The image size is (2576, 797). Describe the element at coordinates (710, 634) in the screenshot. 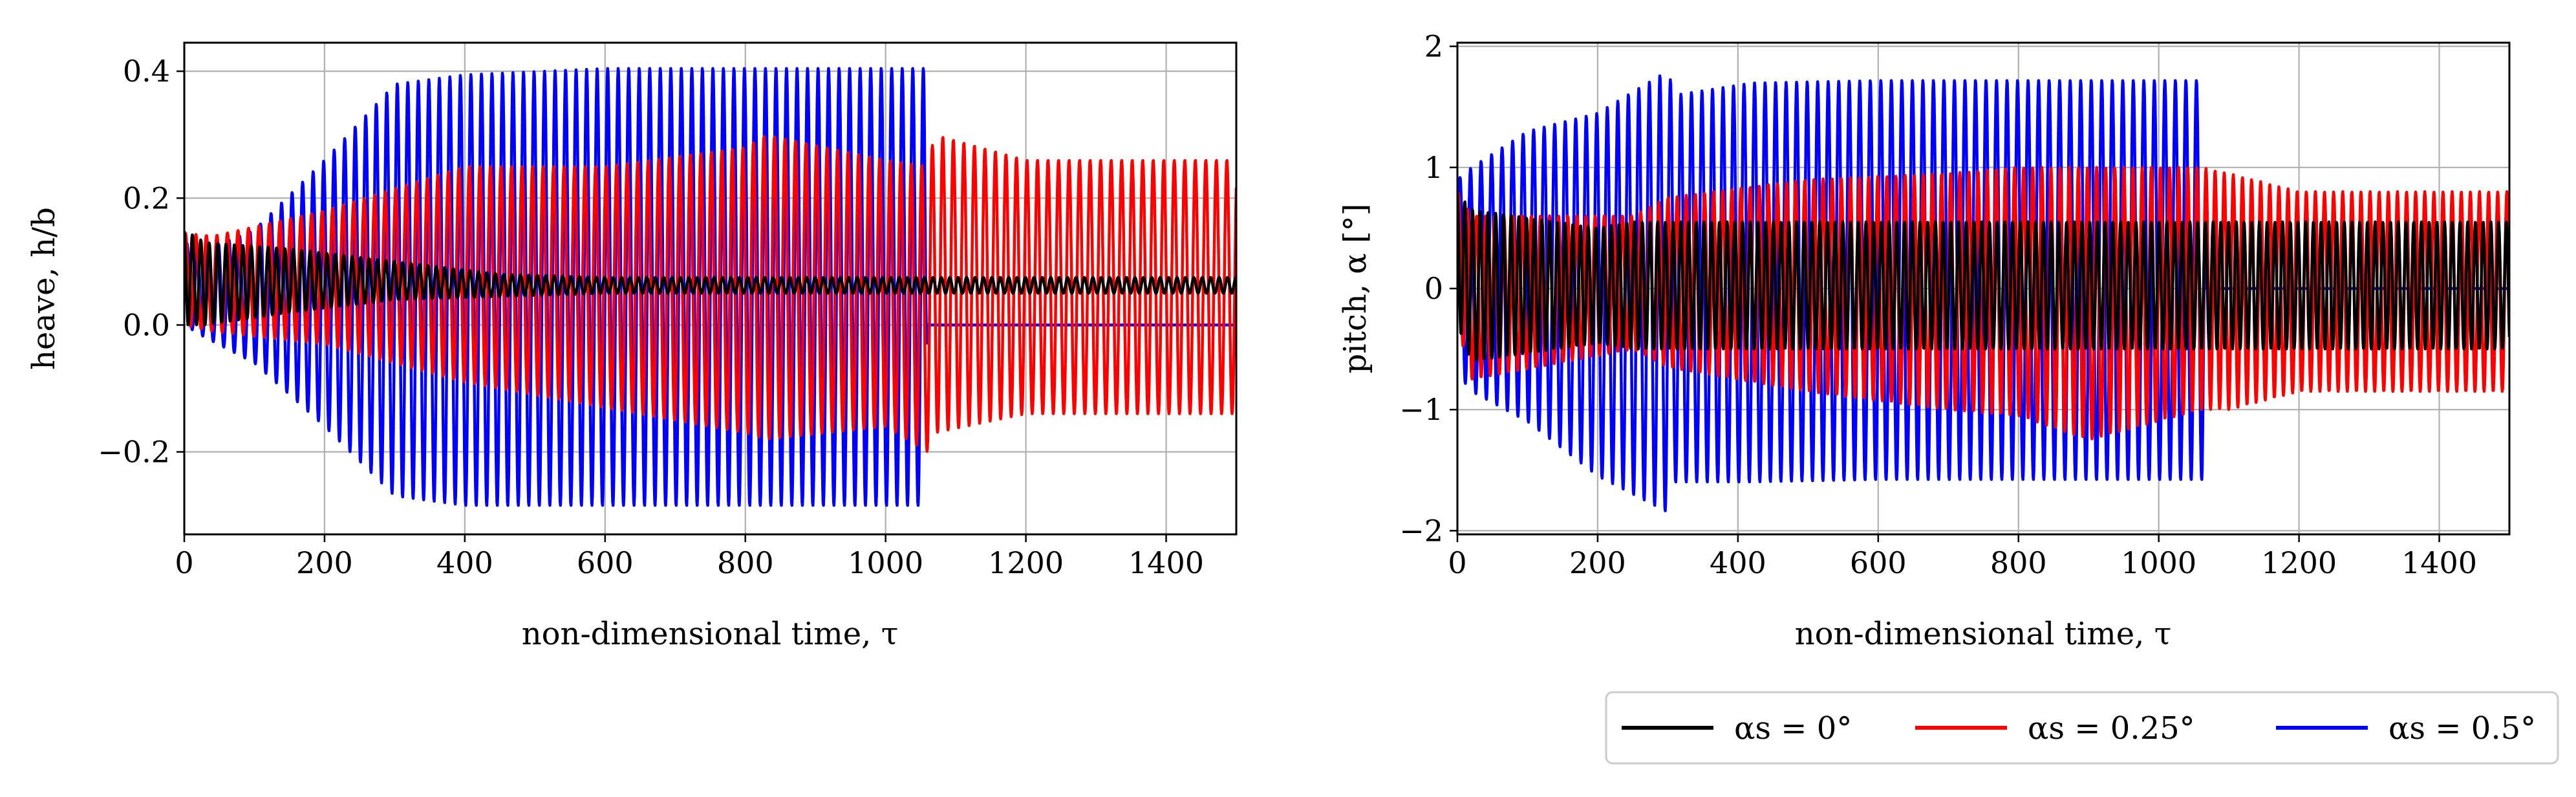

I see `heave-x-axis-label: non-dimensional time, τ` at that location.